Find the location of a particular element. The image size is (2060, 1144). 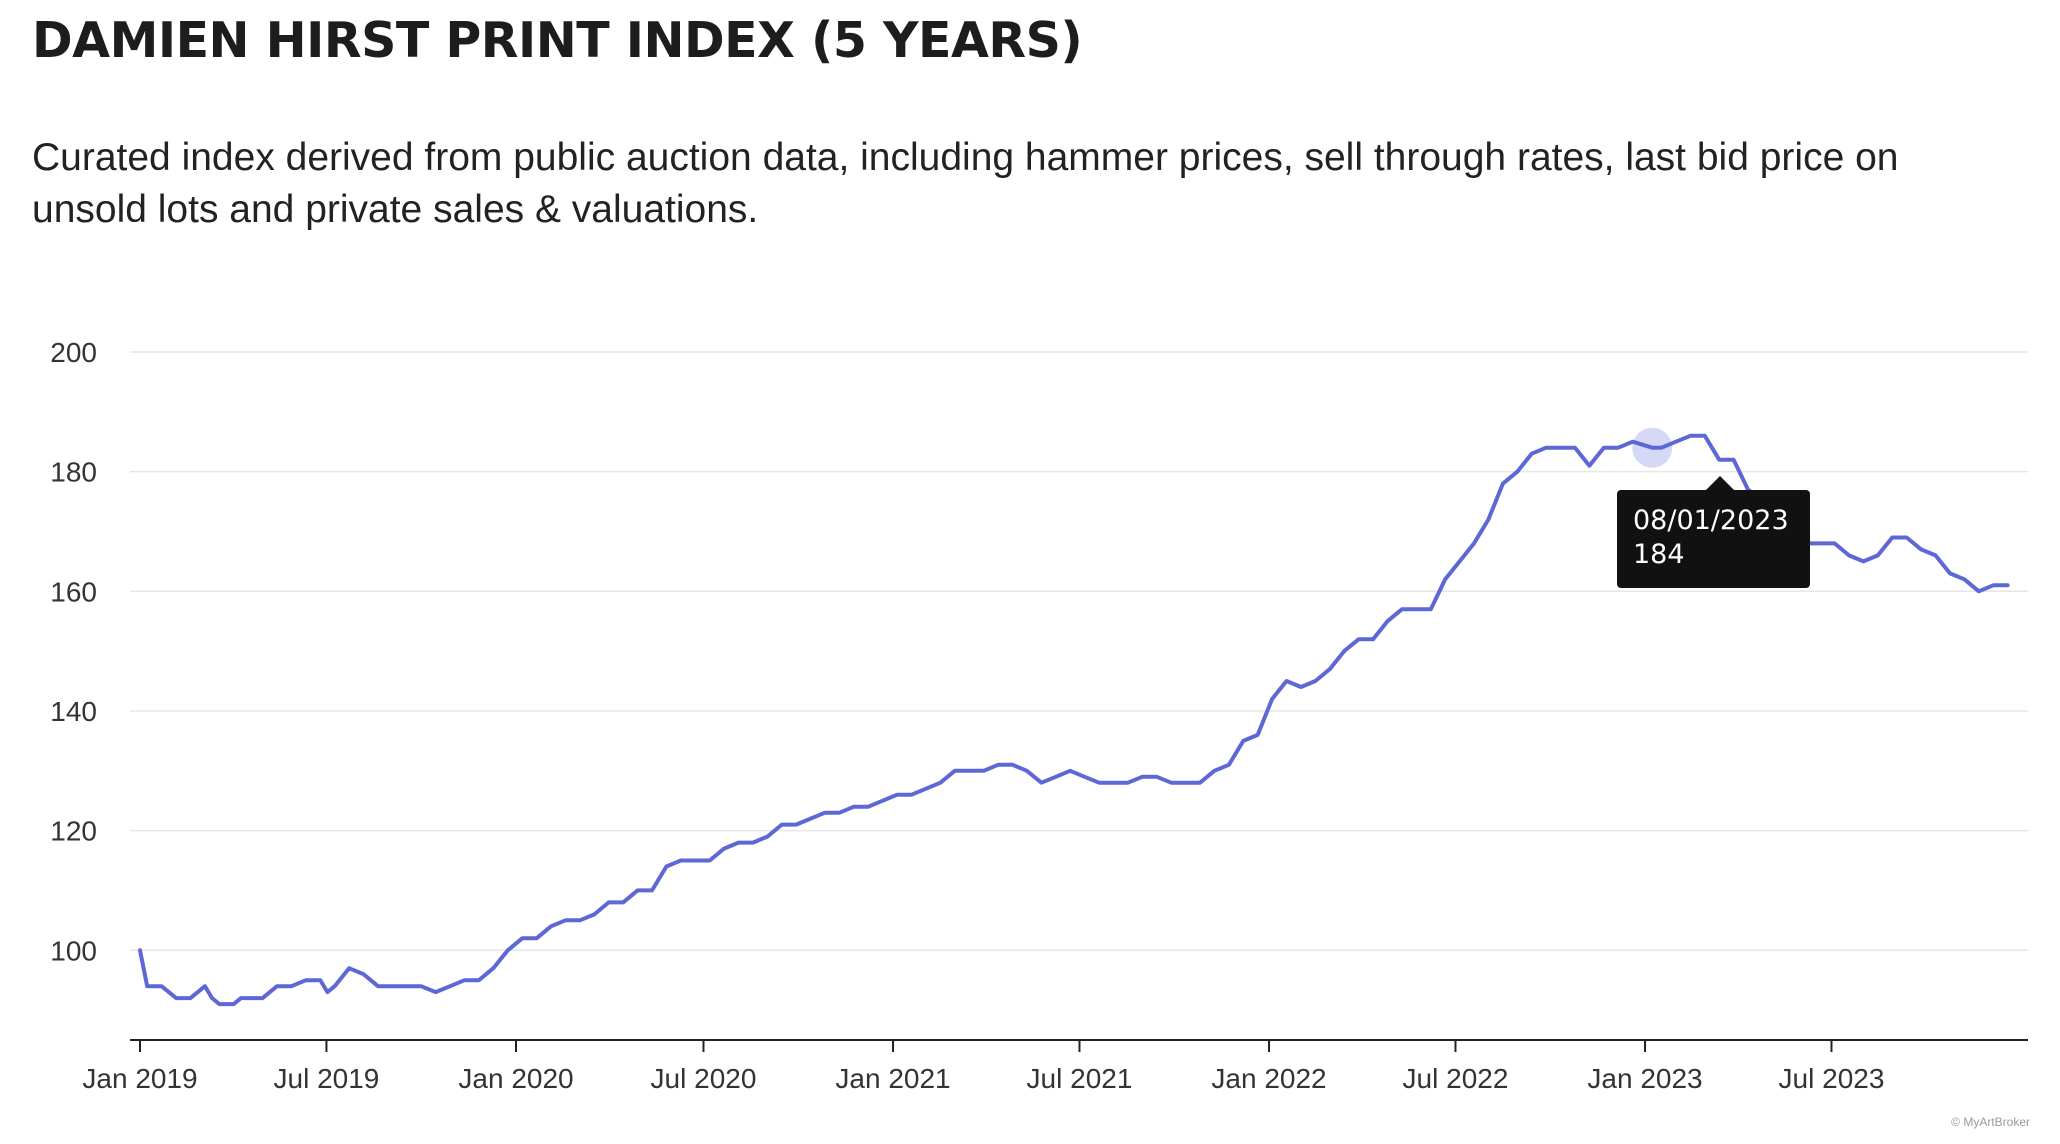

x-tick-label: Jan 2022 is located at coordinates (1268, 1078).